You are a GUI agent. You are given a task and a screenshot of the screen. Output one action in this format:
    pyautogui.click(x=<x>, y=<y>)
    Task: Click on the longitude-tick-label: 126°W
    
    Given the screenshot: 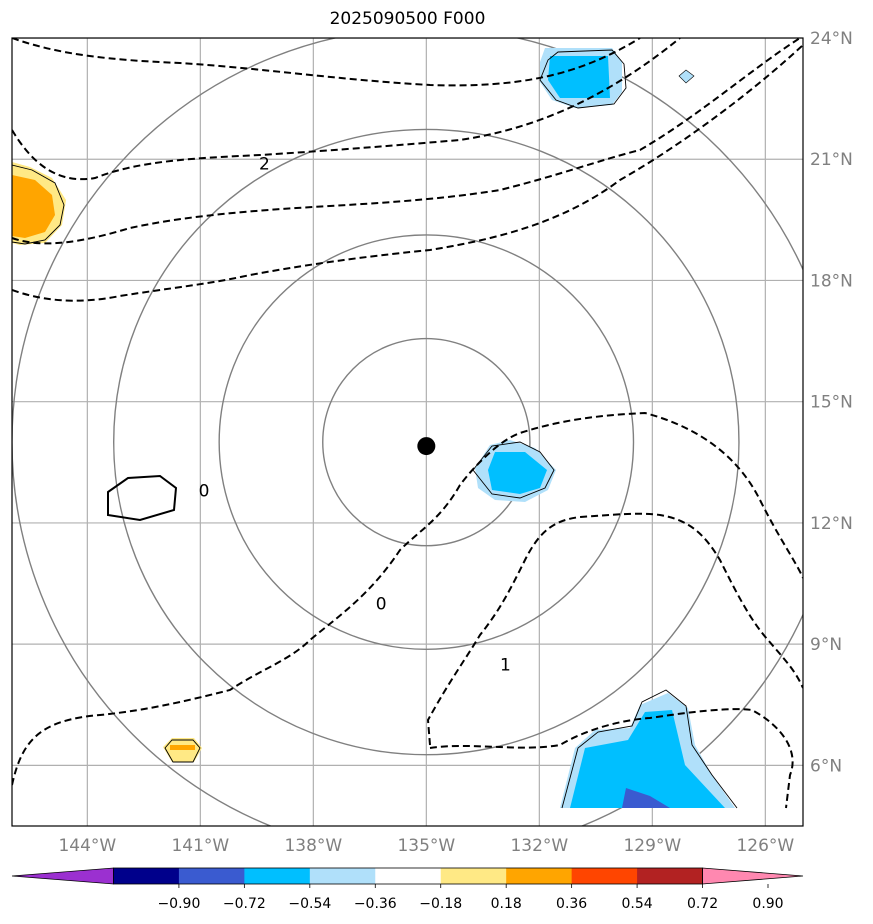 What is the action you would take?
    pyautogui.click(x=765, y=846)
    